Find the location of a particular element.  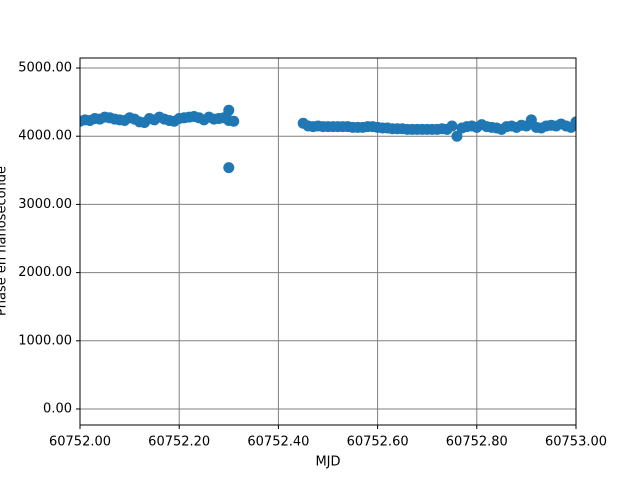

y-tick-label: 3000.00 is located at coordinates (45, 204).